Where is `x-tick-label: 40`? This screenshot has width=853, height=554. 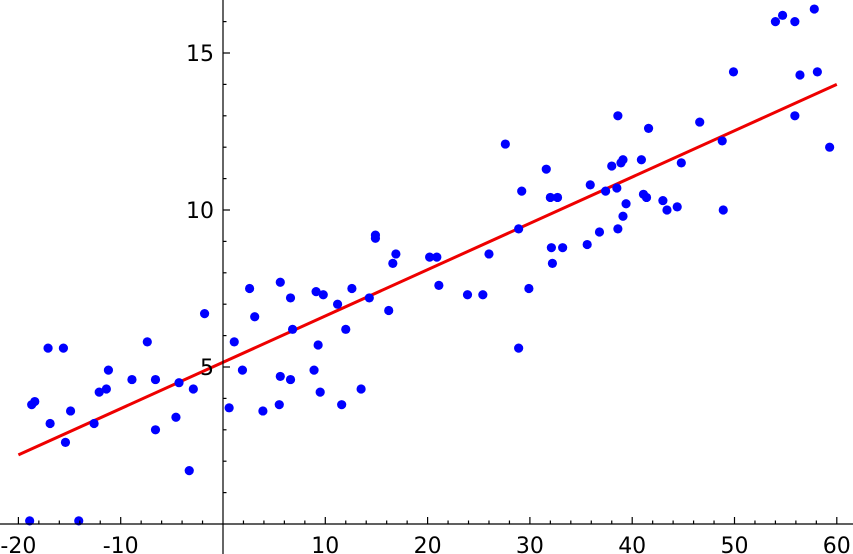
x-tick-label: 40 is located at coordinates (632, 544).